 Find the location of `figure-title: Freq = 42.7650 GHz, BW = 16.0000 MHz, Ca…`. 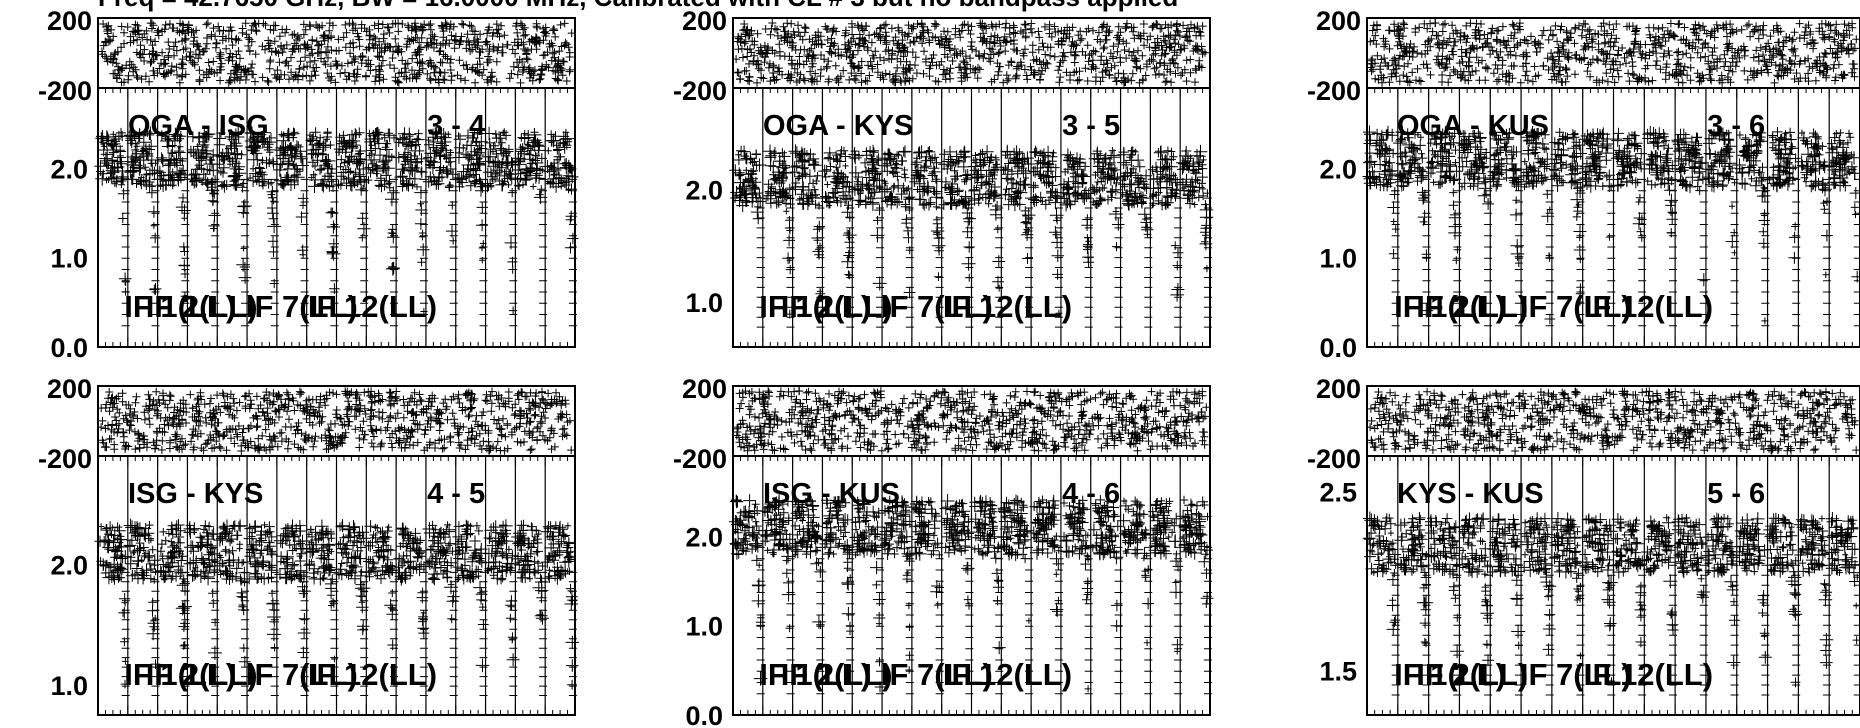

figure-title: Freq = 42.7650 GHz, BW = 16.0000 MHz, Ca… is located at coordinates (638, 6).